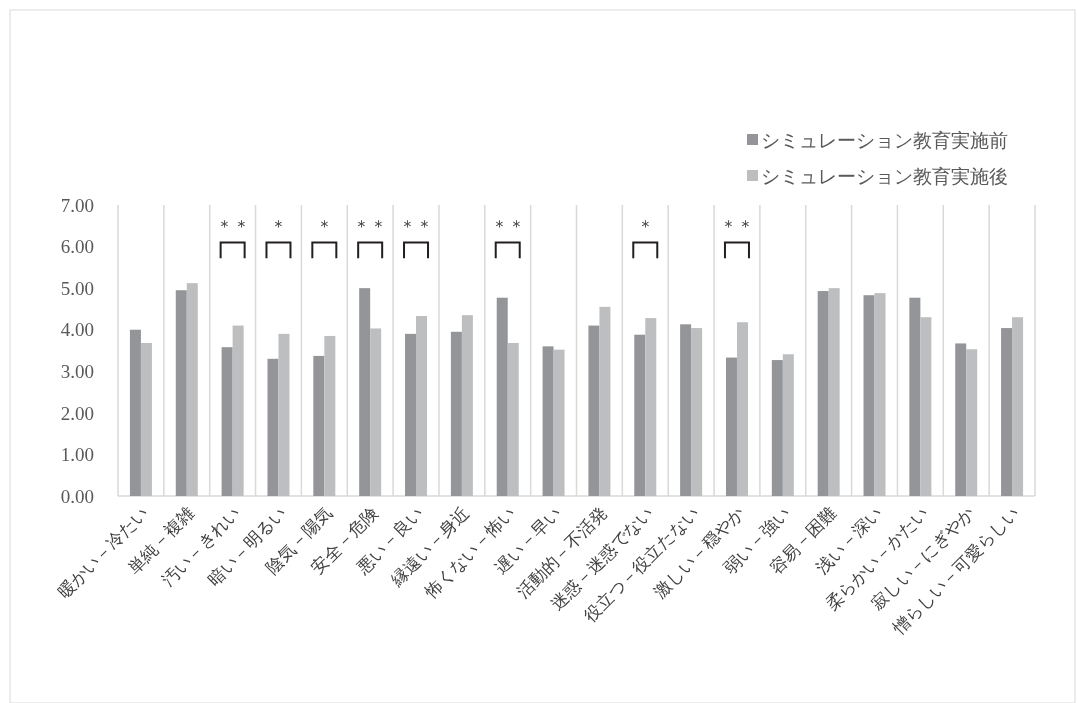 The width and height of the screenshot is (1077, 703). Describe the element at coordinates (77, 205) in the screenshot. I see `y-tick-label: 7.00` at that location.